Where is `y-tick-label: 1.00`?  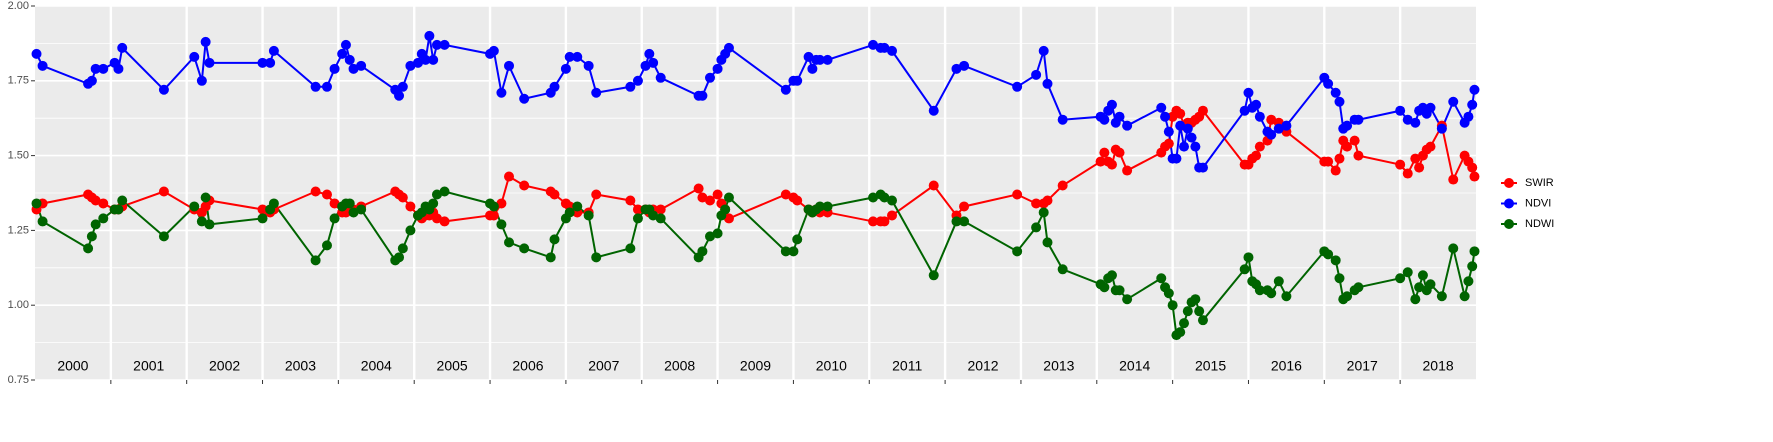 y-tick-label: 1.00 is located at coordinates (18, 305).